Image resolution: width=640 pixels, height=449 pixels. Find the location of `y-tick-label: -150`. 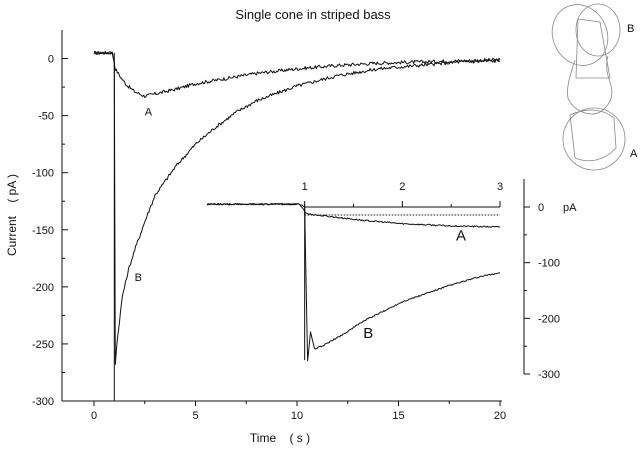

y-tick-label: -150 is located at coordinates (43, 231).